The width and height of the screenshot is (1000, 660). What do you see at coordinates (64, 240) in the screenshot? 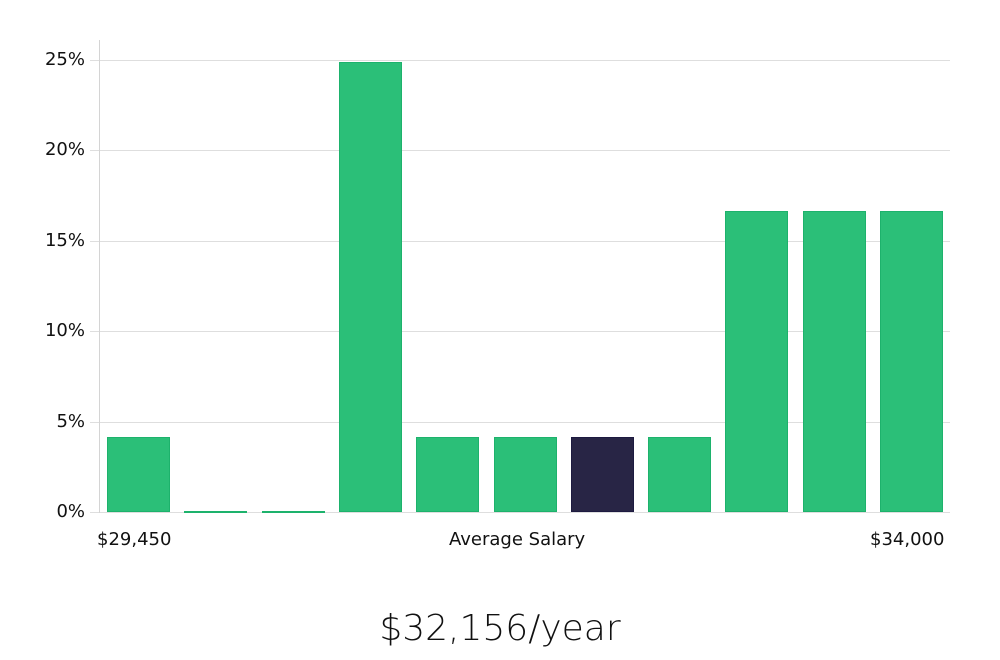
I see `y-tick-label: 15%` at bounding box center [64, 240].